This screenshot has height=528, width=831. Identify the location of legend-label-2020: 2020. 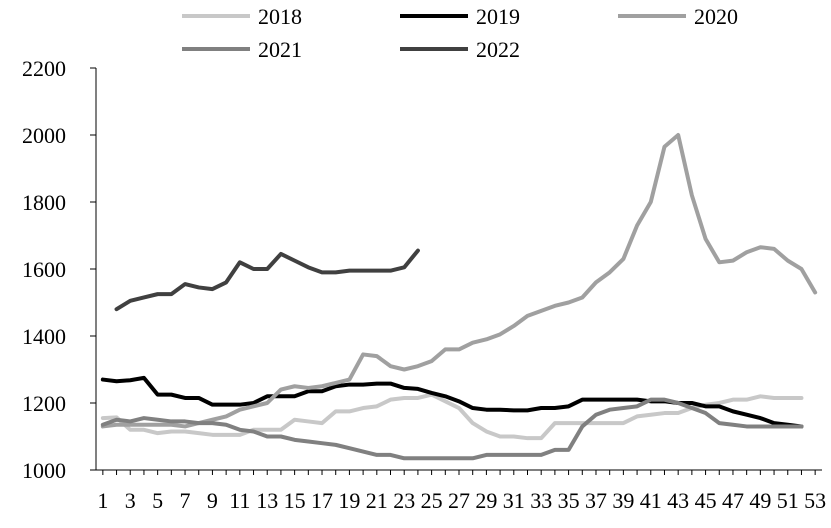
(716, 16).